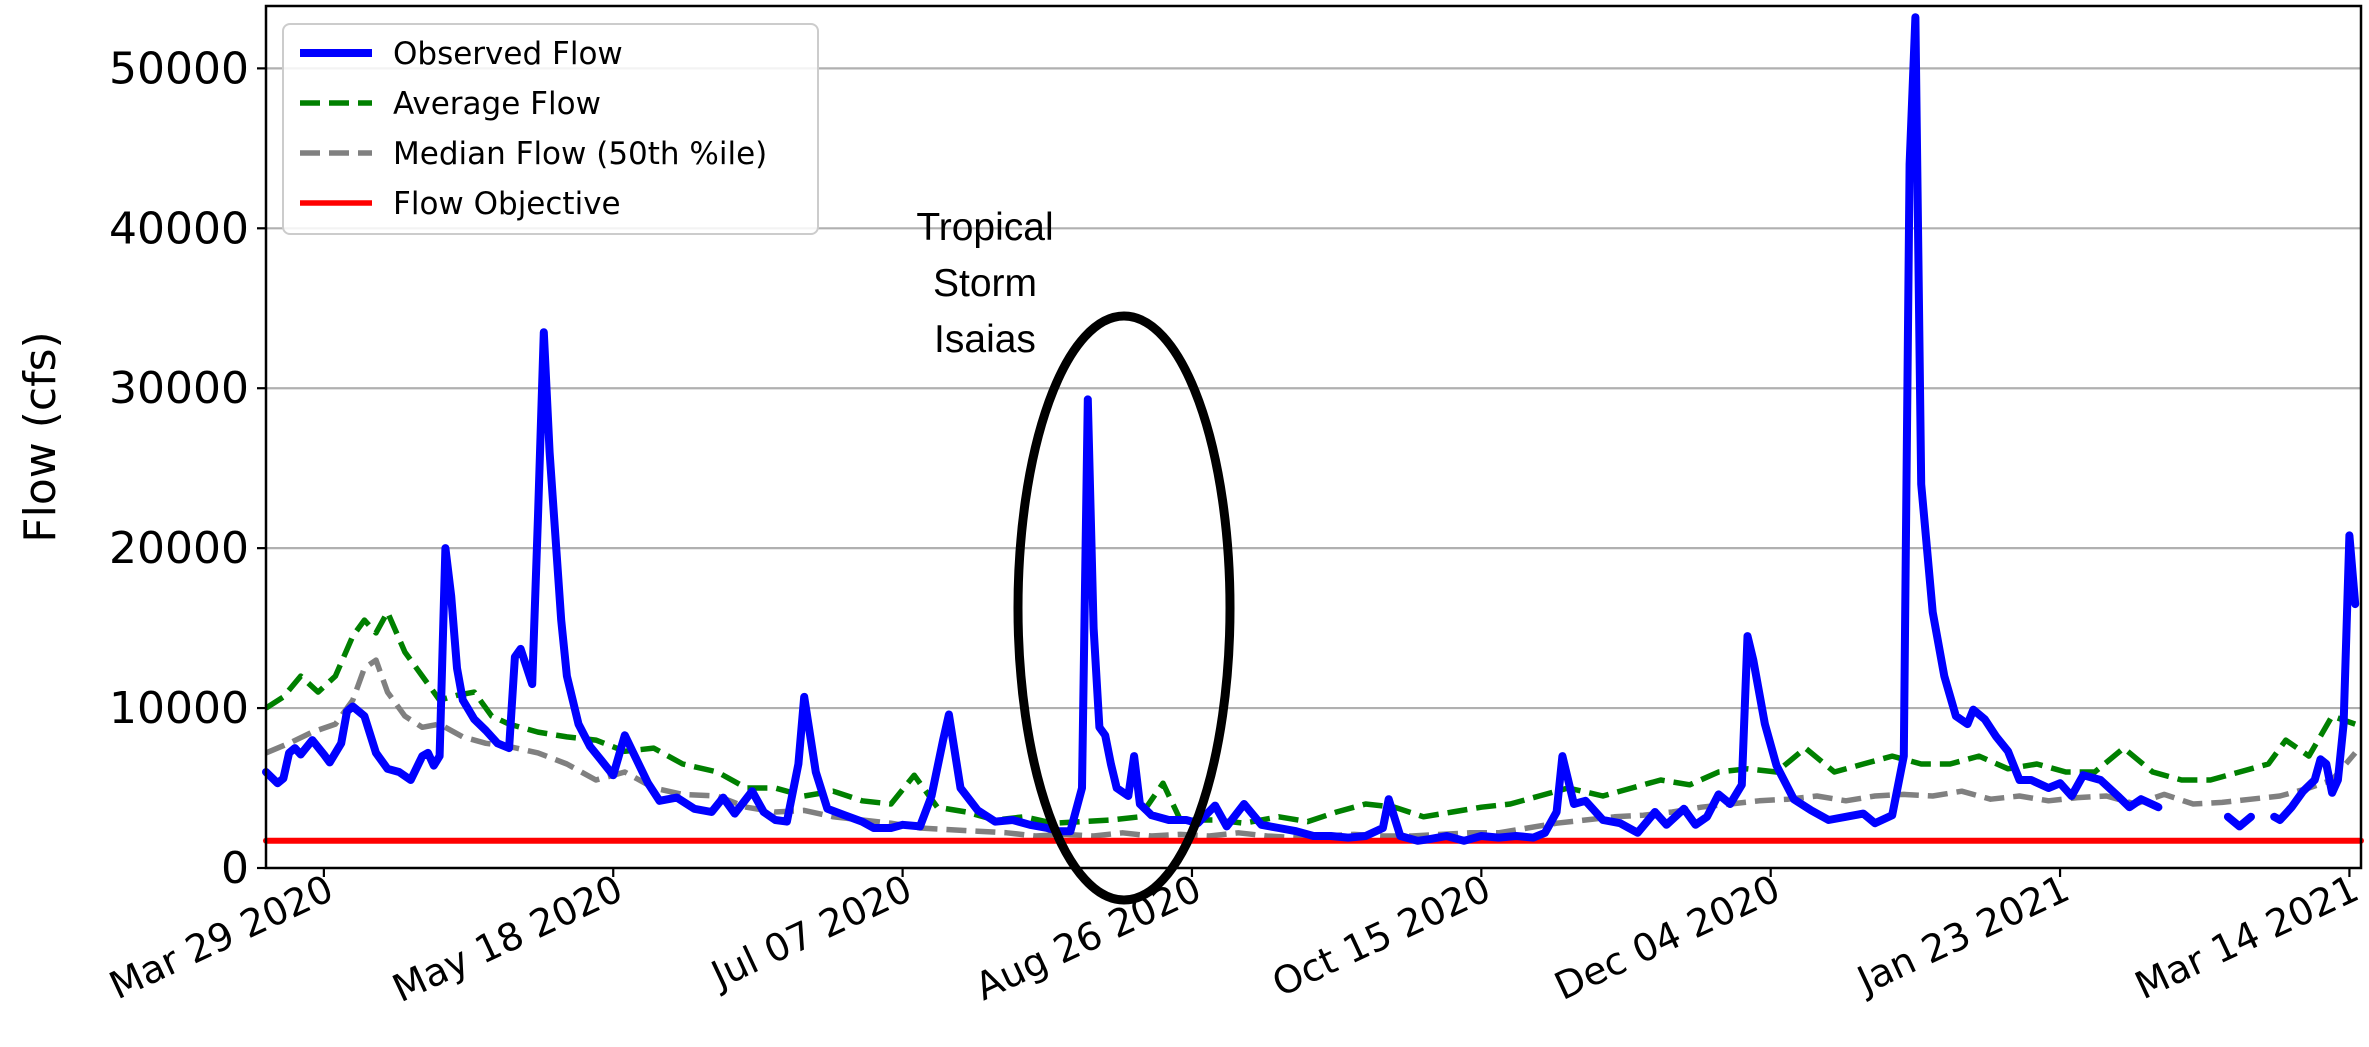 Image resolution: width=2369 pixels, height=1047 pixels. Describe the element at coordinates (179, 548) in the screenshot. I see `y-tick-label: 20000` at that location.